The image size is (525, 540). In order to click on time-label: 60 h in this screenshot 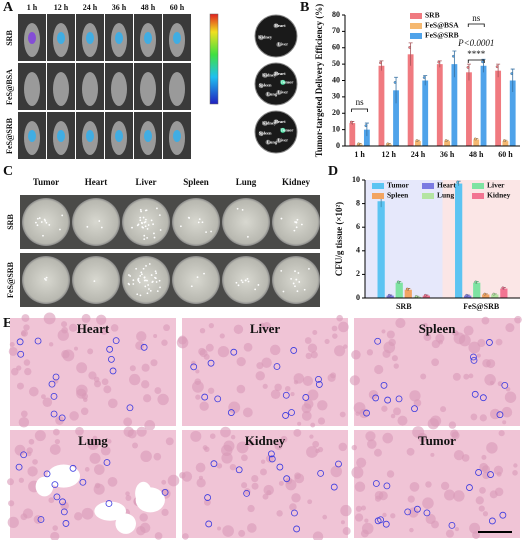, I will do `click(177, 7)`.